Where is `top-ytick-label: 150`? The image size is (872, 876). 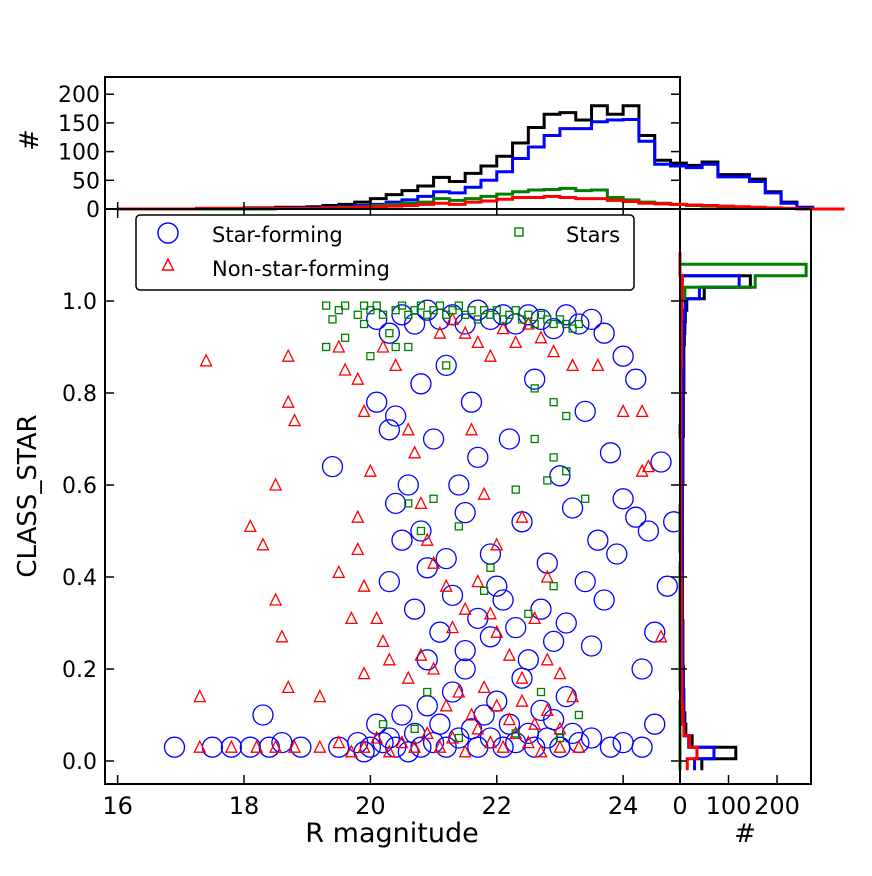
top-ytick-label: 150 is located at coordinates (79, 124).